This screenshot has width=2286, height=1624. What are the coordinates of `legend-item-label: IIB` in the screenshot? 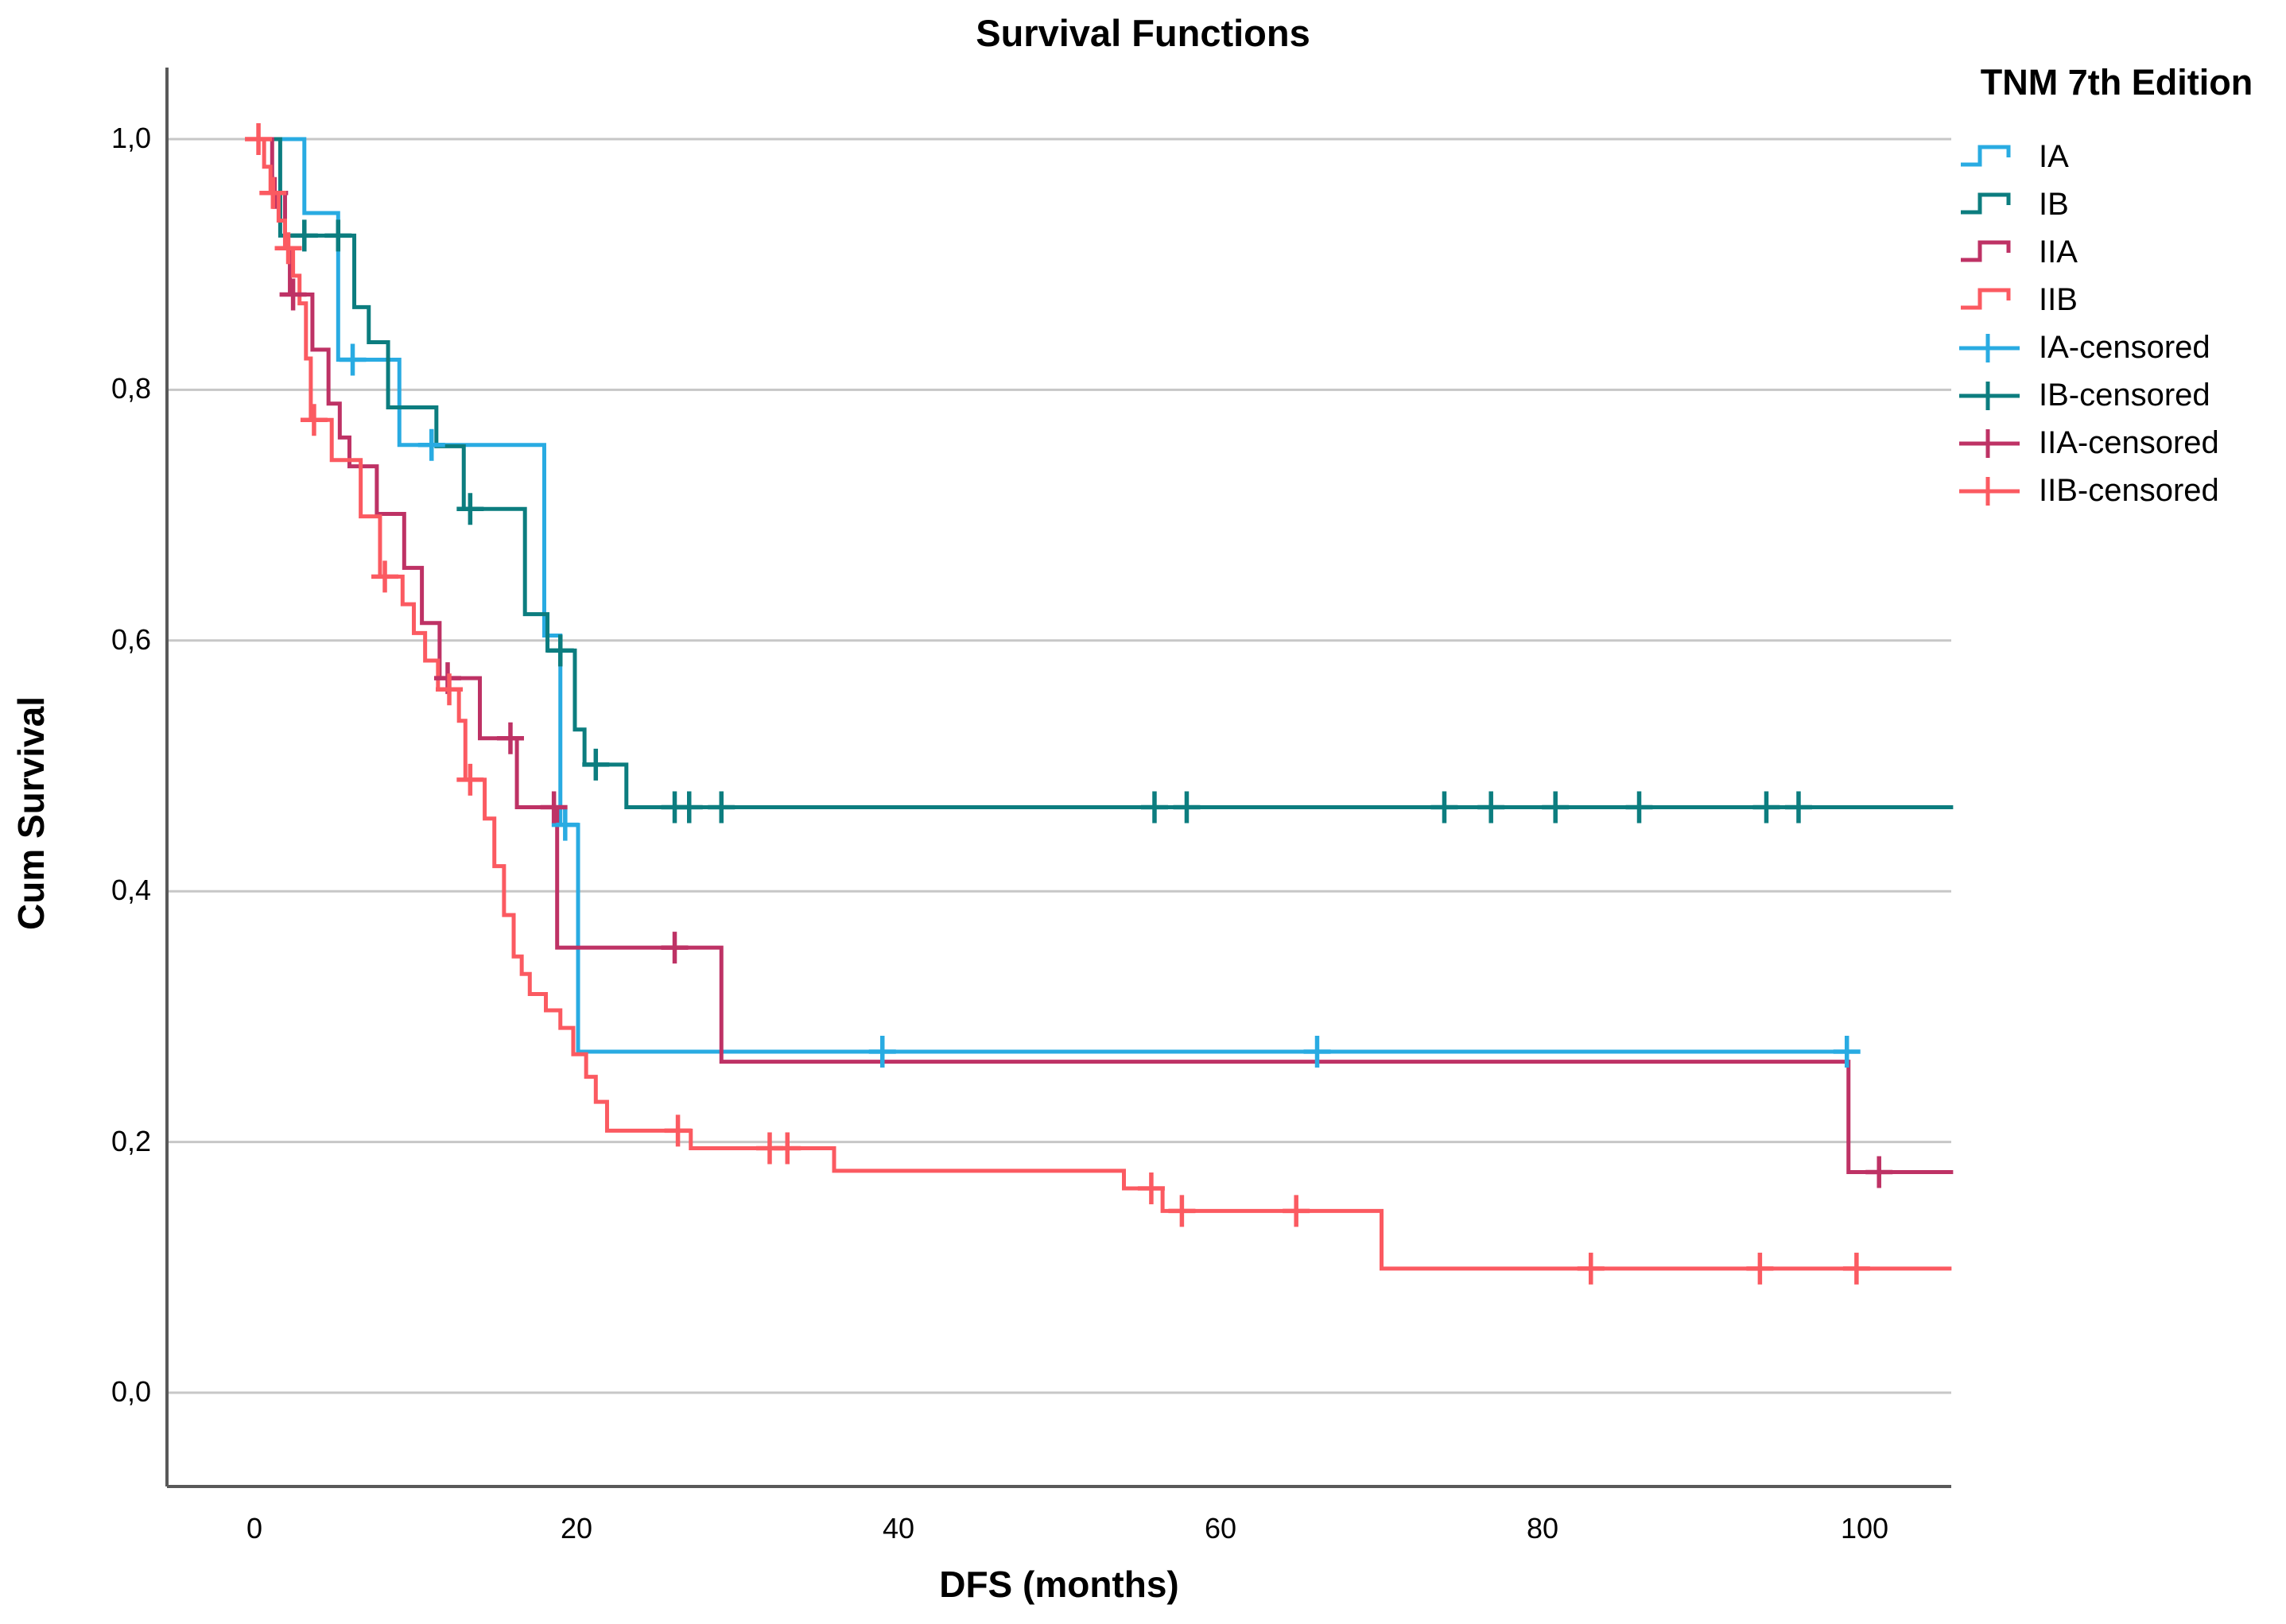 It's located at (2058, 300).